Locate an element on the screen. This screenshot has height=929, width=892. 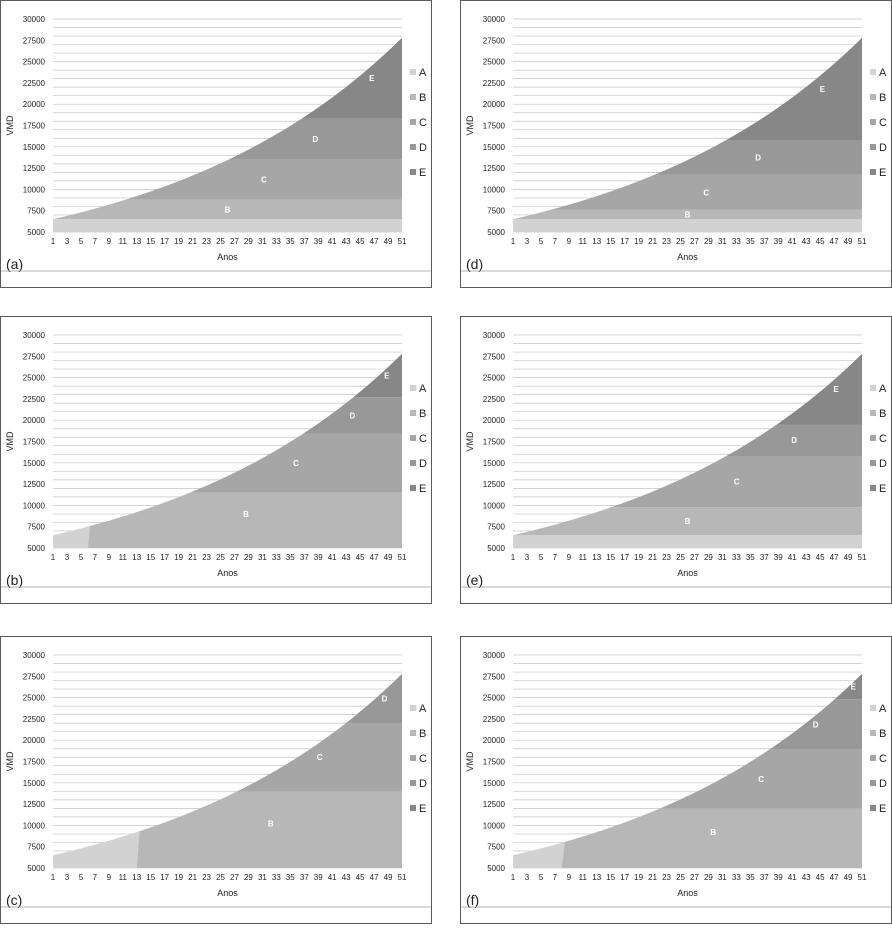
legend-swatch-A is located at coordinates (873, 72).